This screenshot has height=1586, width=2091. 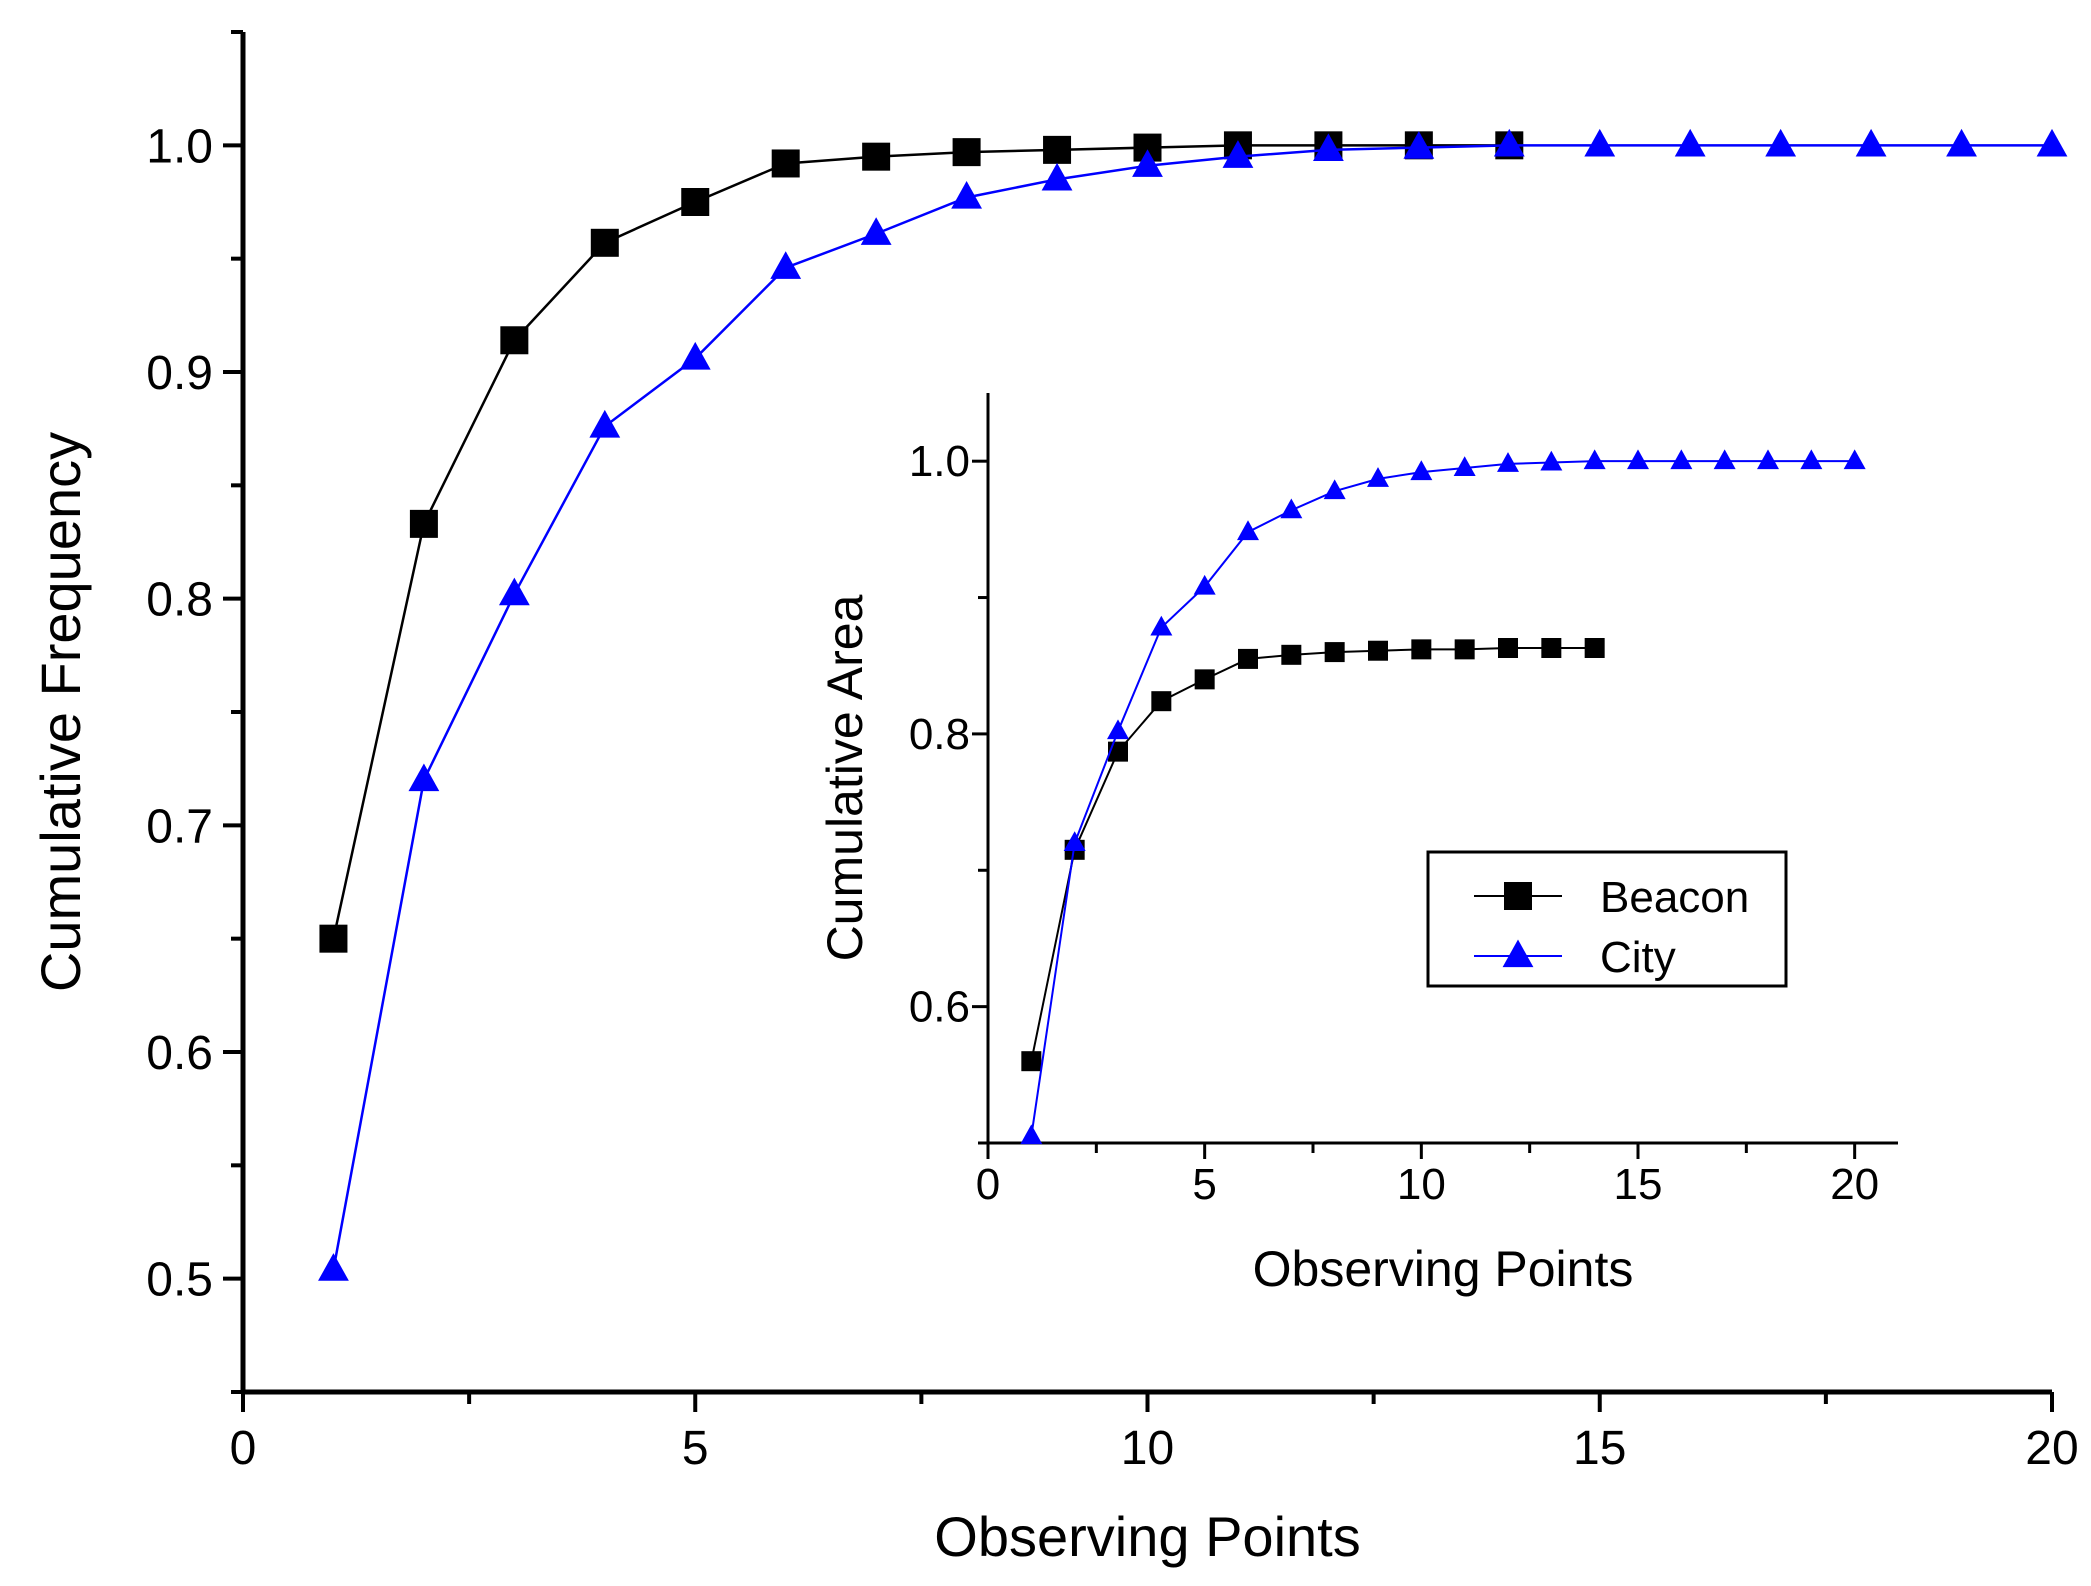 I want to click on main-y-tick-label: 0.7, so click(x=179, y=826).